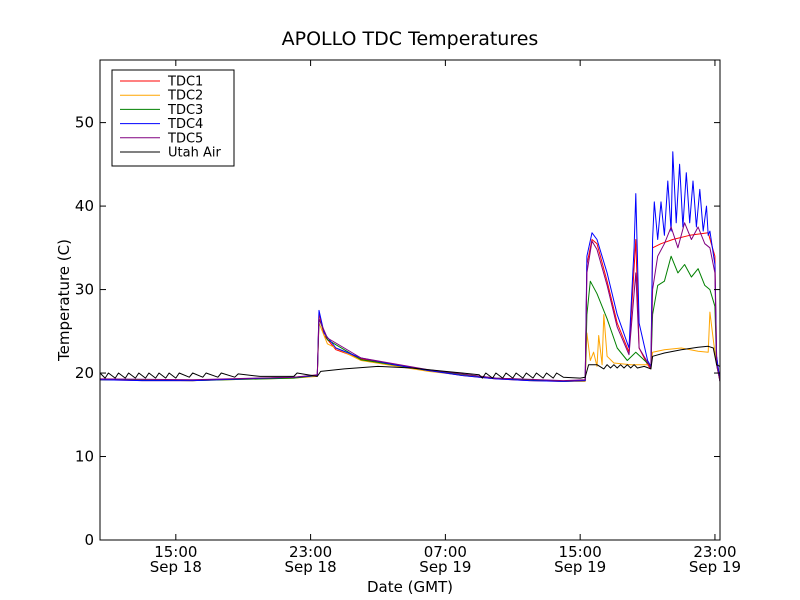 The height and width of the screenshot is (600, 800). What do you see at coordinates (194, 153) in the screenshot?
I see `legend-label-utah-air: Utah Air` at bounding box center [194, 153].